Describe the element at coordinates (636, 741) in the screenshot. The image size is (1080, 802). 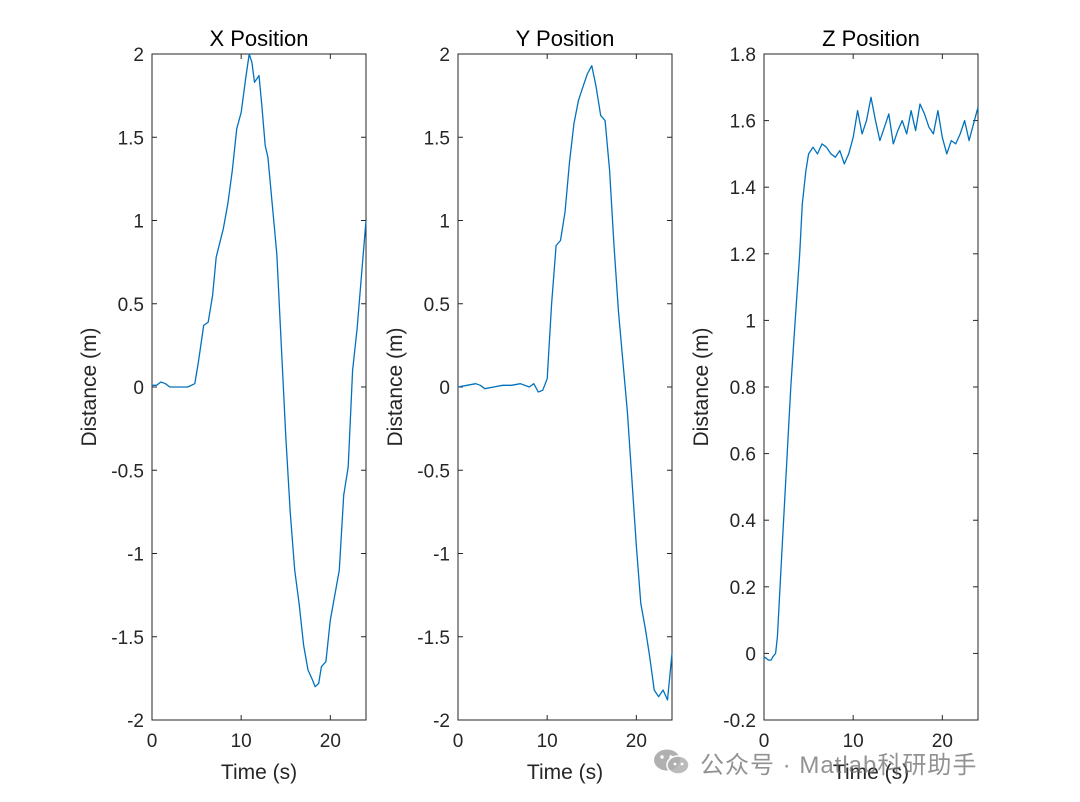
I see `chart1-xtick-label: 20` at that location.